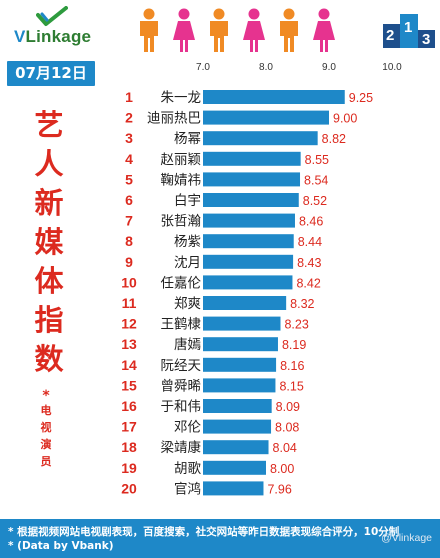 This screenshot has width=440, height=558. Describe the element at coordinates (129, 324) in the screenshot. I see `rank-label: 12` at that location.